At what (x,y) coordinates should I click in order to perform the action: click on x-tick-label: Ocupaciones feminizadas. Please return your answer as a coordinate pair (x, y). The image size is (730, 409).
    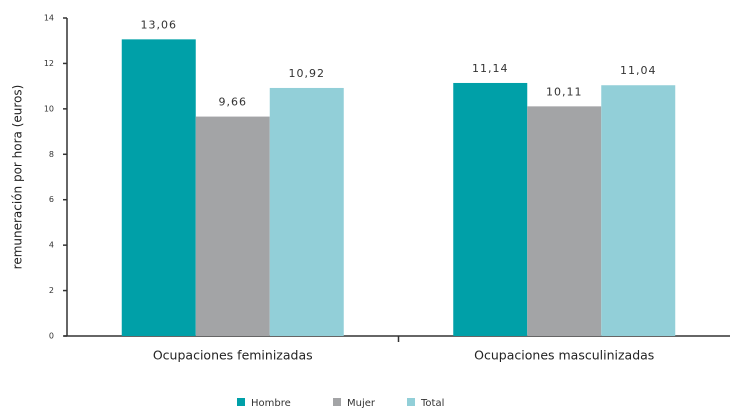
    Looking at the image, I should click on (233, 355).